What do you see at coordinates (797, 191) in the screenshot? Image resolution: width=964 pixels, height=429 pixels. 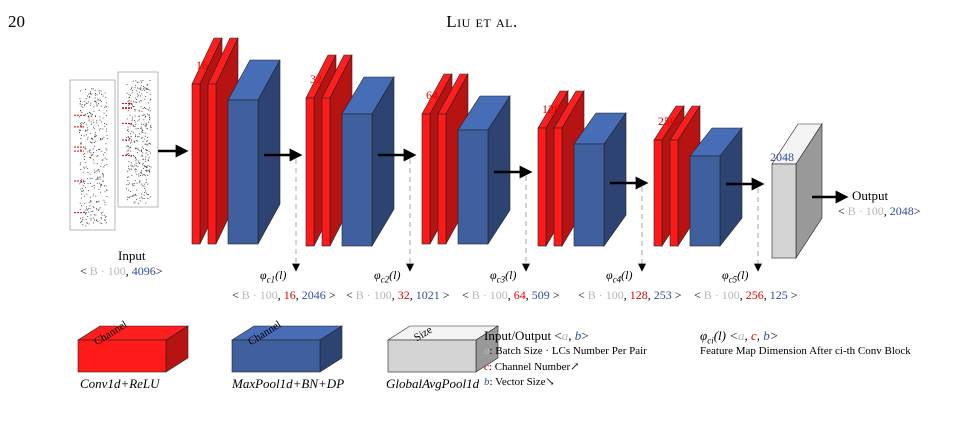 I see `gap-layer` at bounding box center [797, 191].